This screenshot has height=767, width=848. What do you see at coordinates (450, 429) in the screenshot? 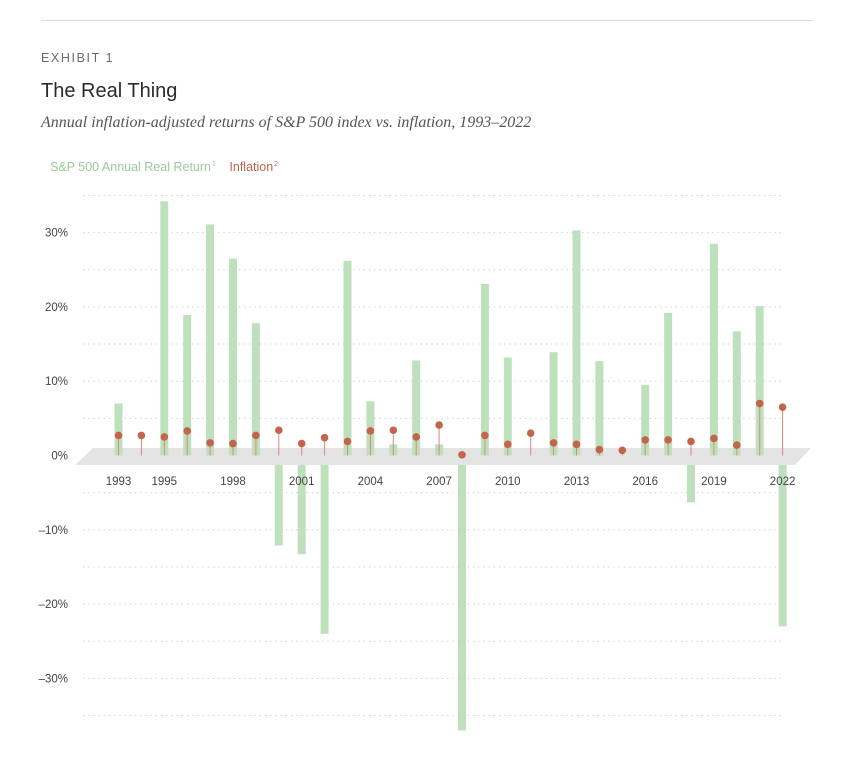
I see `inflation-lollipops` at bounding box center [450, 429].